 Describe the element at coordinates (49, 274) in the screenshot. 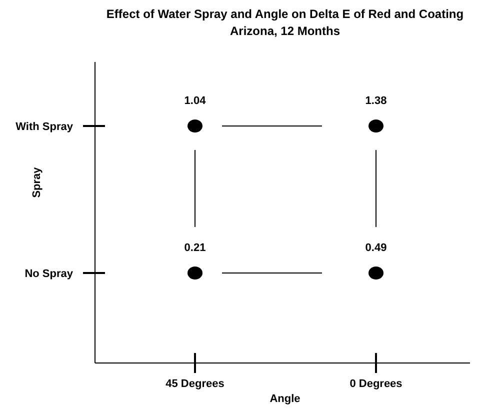

I see `y-tick-label: No Spray` at that location.